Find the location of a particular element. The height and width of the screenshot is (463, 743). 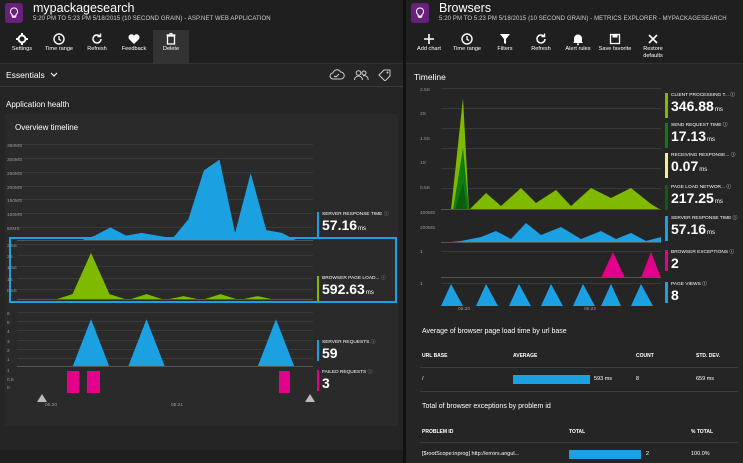

essentials-toggle: Essentials is located at coordinates (32, 75).